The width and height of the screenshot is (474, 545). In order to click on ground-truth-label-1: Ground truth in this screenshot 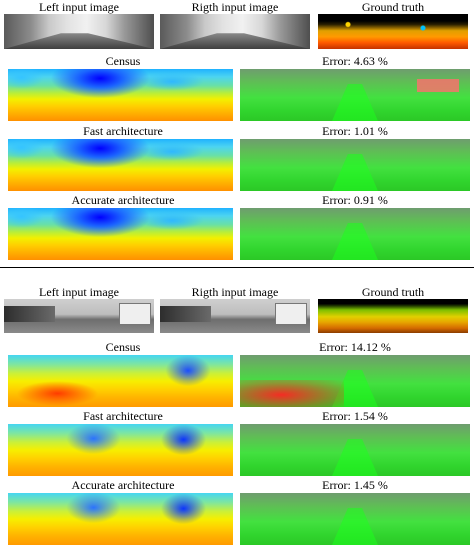, I will do `click(393, 7)`.